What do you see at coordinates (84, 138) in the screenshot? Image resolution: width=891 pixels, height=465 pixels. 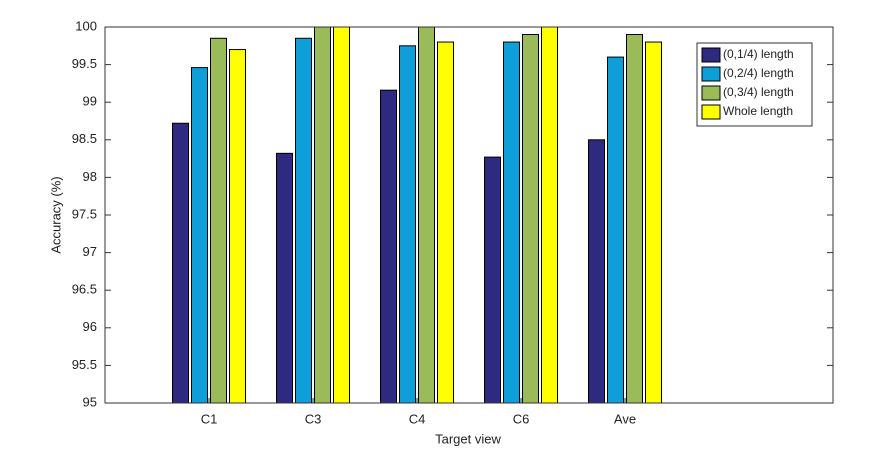 I see `y-tick-label: 98.5` at bounding box center [84, 138].